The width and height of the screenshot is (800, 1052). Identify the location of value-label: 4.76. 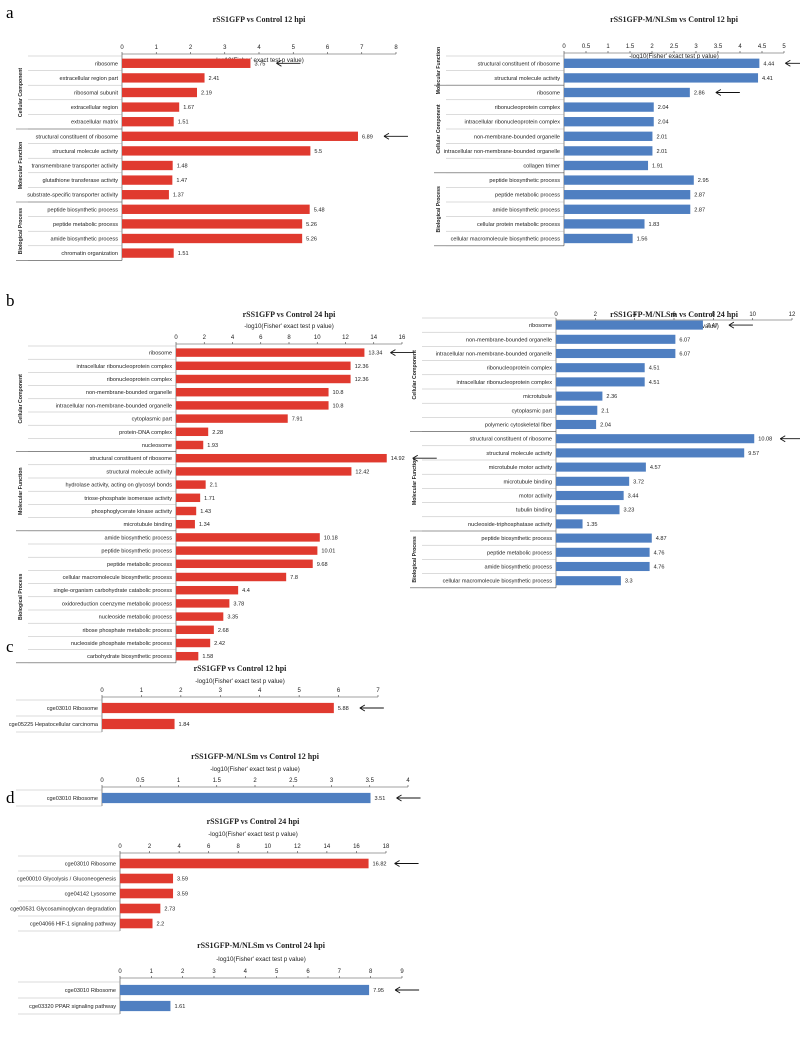
(659, 568).